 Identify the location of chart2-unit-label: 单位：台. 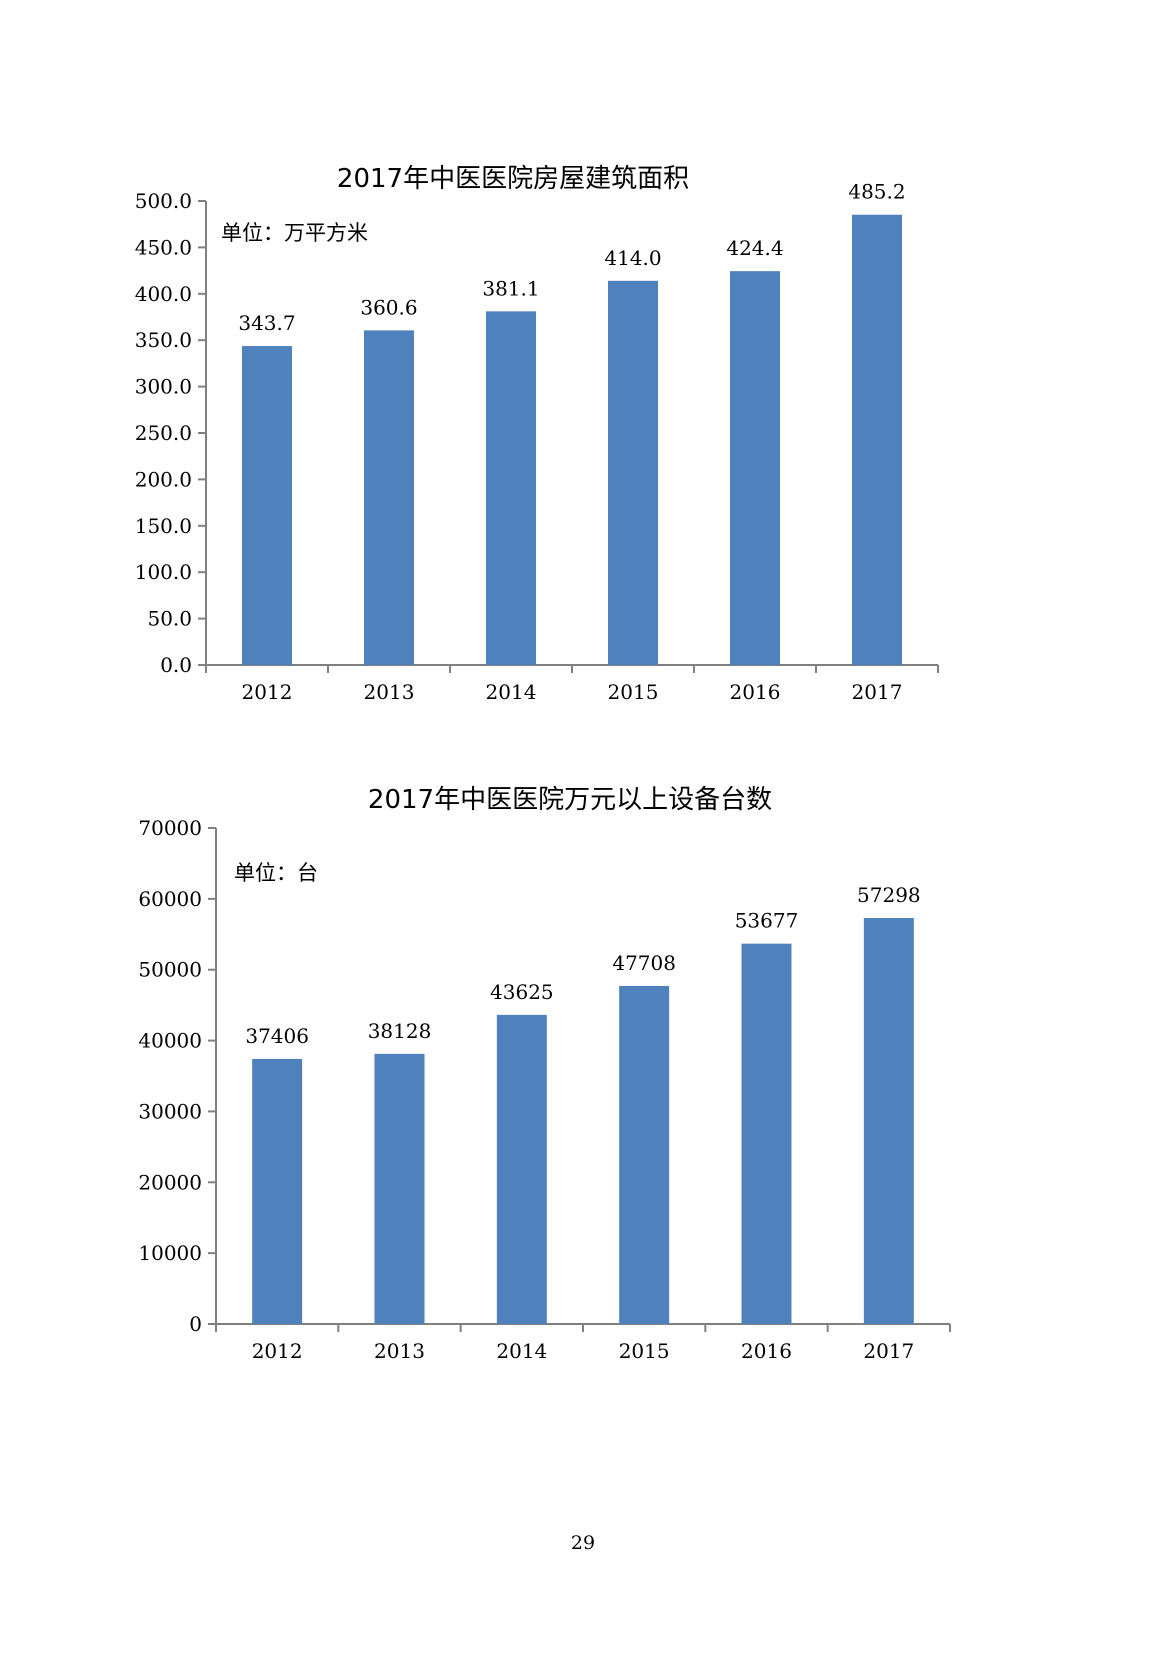
(276, 873).